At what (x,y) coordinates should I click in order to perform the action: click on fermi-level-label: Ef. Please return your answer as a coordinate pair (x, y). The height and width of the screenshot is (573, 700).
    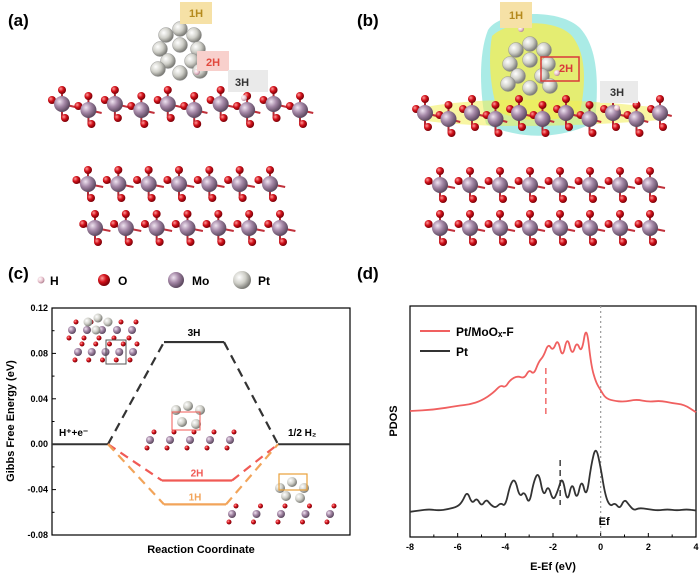
    Looking at the image, I should click on (604, 522).